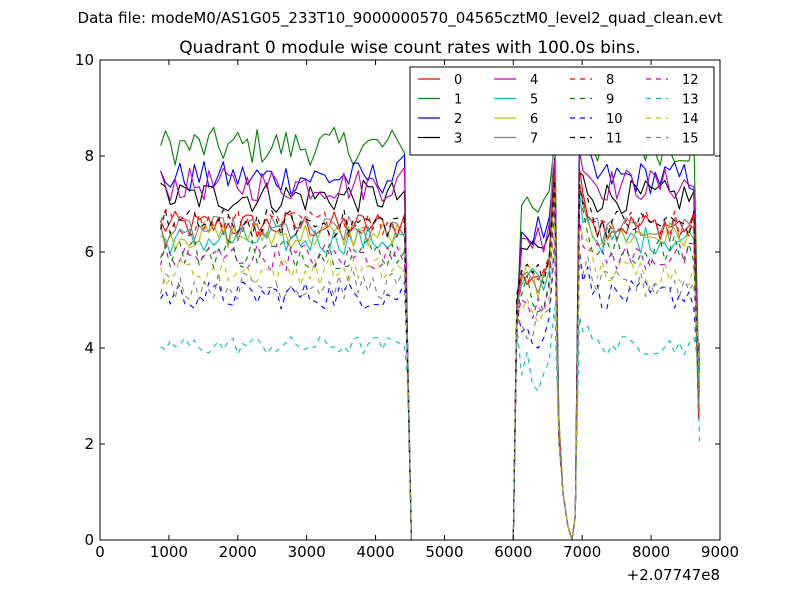  What do you see at coordinates (690, 80) in the screenshot?
I see `legend-label-12: 12` at bounding box center [690, 80].